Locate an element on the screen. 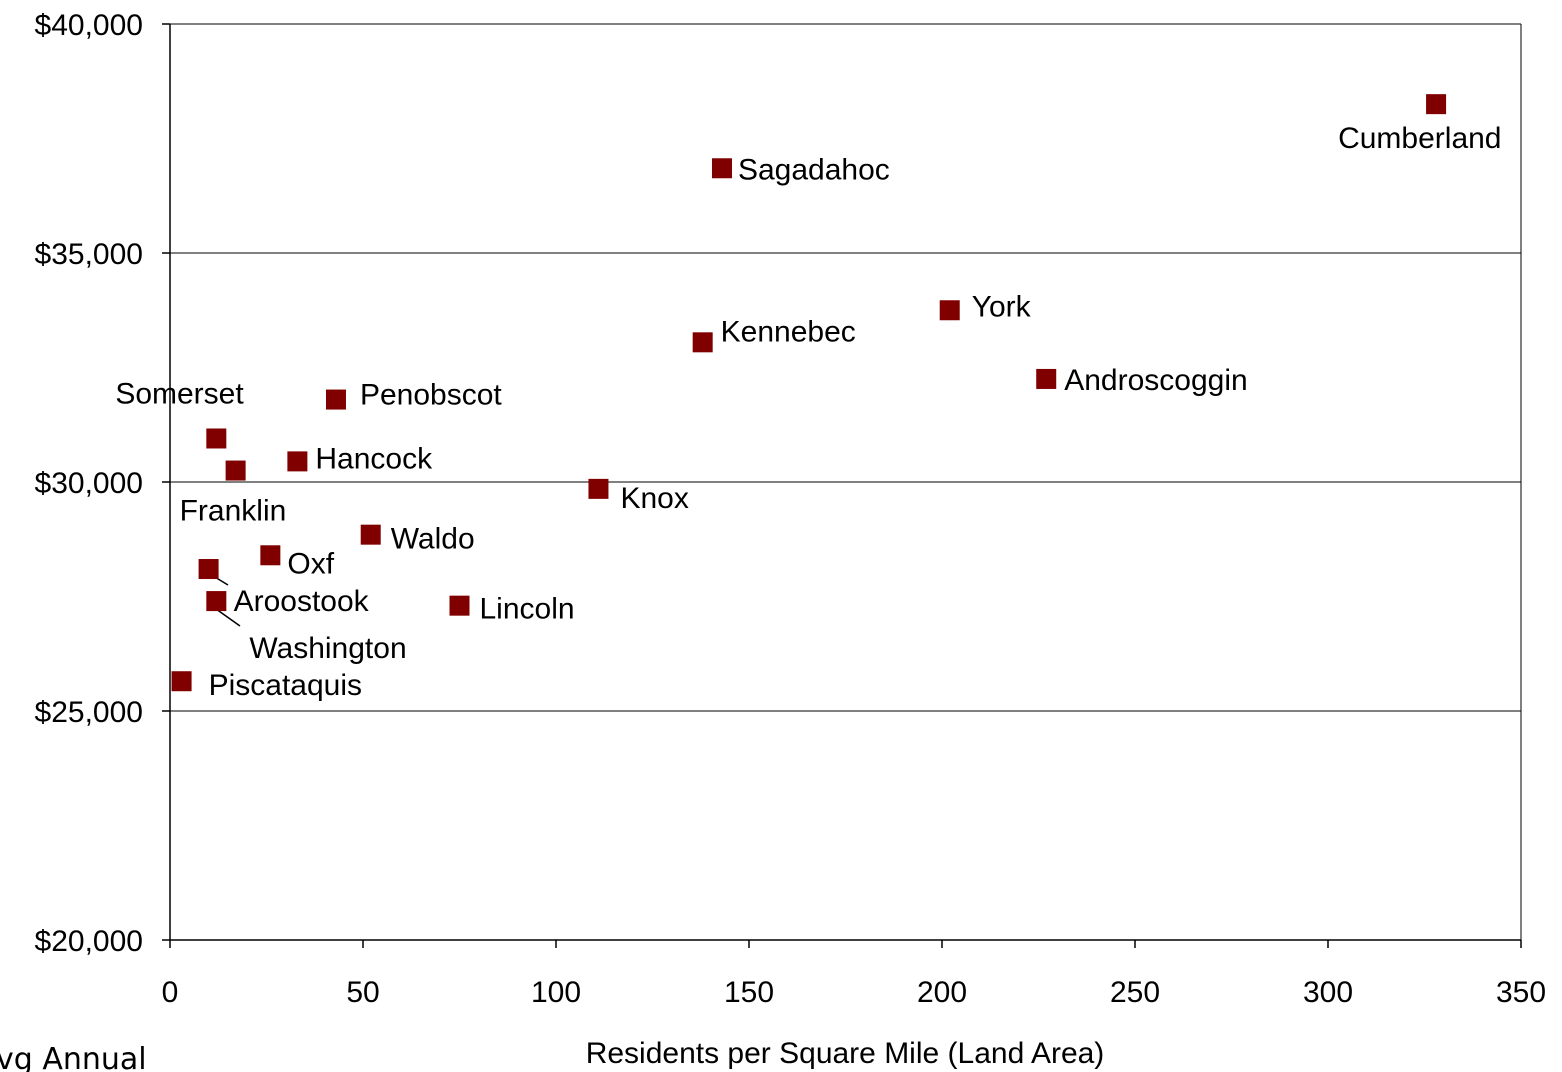 The image size is (1562, 1072). label-androscoggin: Androscoggin is located at coordinates (1155, 380).